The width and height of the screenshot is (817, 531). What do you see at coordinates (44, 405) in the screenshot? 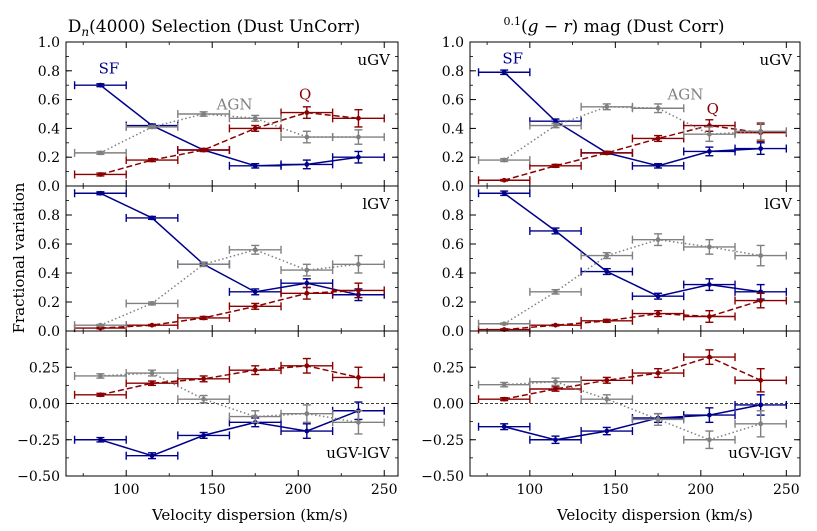
I see `y-tick-label: 0.00` at bounding box center [44, 405].